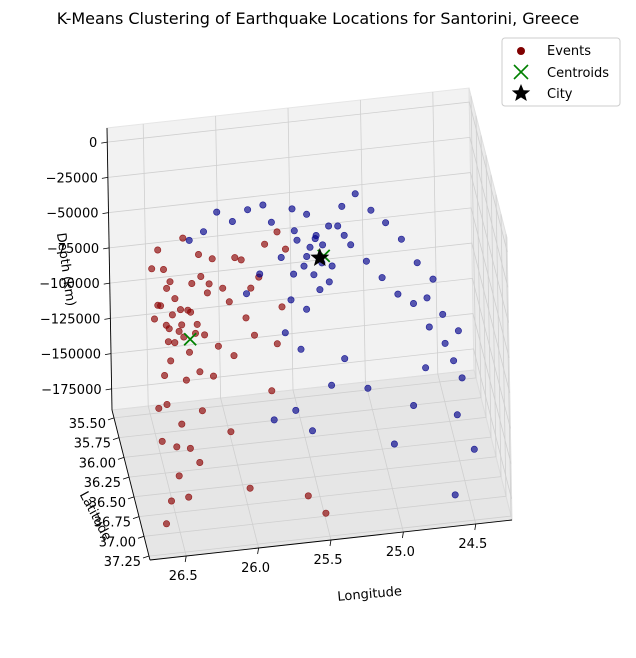 The height and width of the screenshot is (658, 636). What do you see at coordinates (569, 51) in the screenshot?
I see `legend-label-events: Events` at bounding box center [569, 51].